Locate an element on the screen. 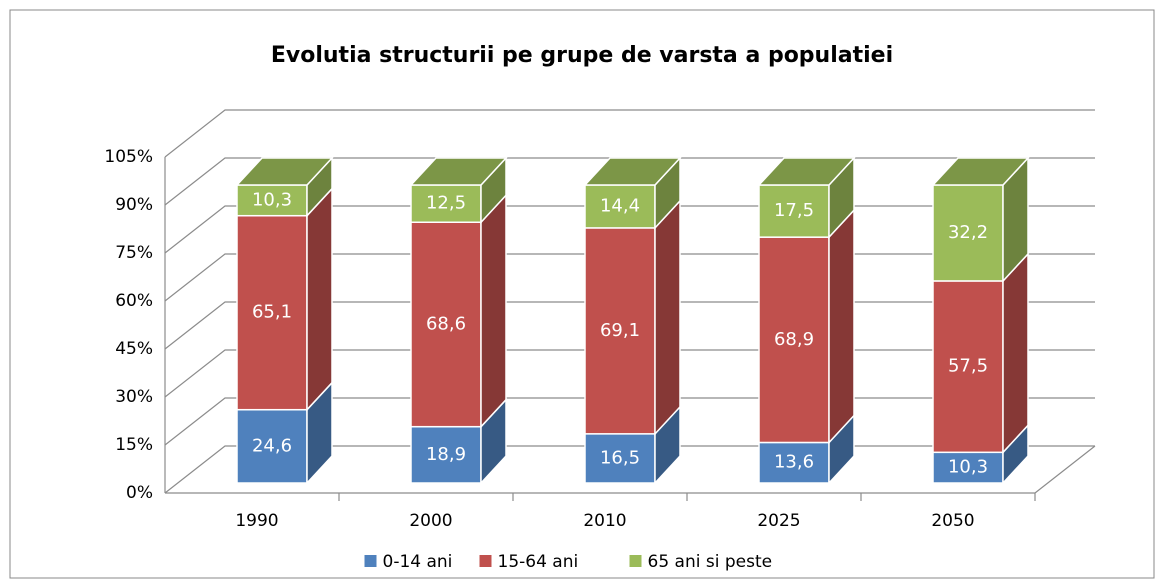  data-label: 69,1 is located at coordinates (620, 330).